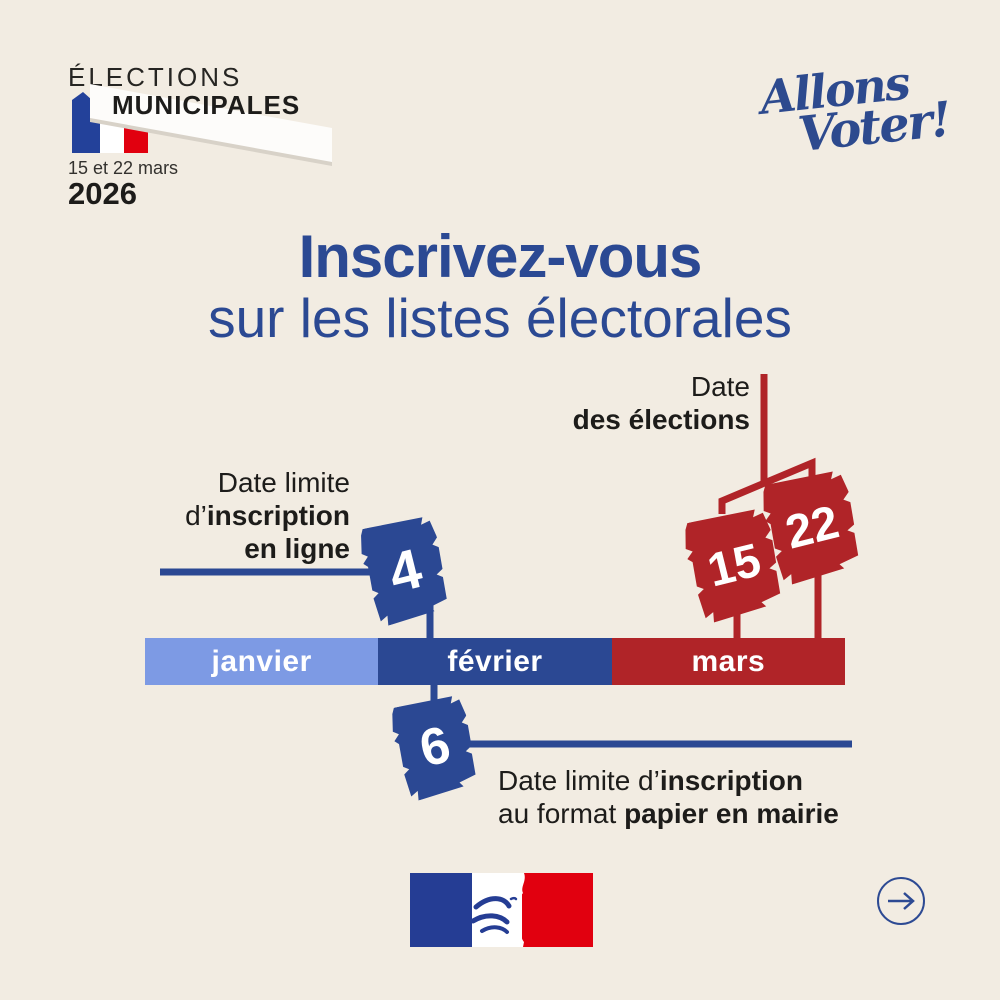 The width and height of the screenshot is (1000, 1000). I want to click on label-paper-line1-light: Date limite d’, so click(579, 780).